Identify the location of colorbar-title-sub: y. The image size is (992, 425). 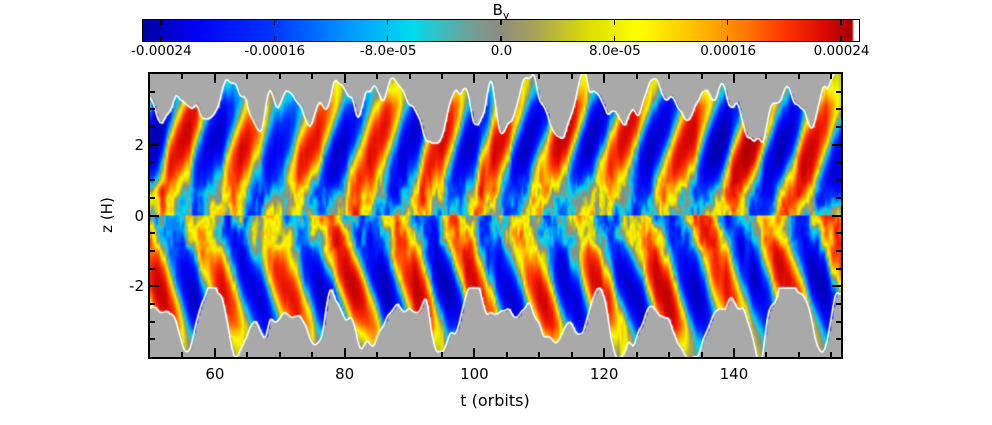
(506, 15).